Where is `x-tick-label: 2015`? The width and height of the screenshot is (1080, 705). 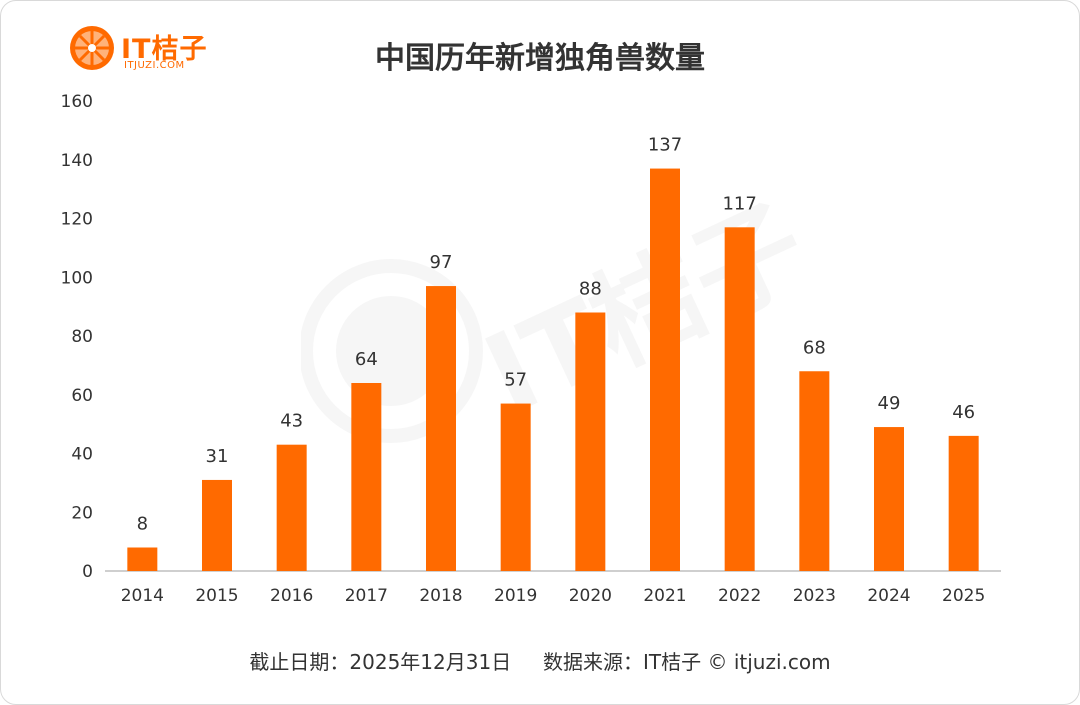
x-tick-label: 2015 is located at coordinates (216, 596).